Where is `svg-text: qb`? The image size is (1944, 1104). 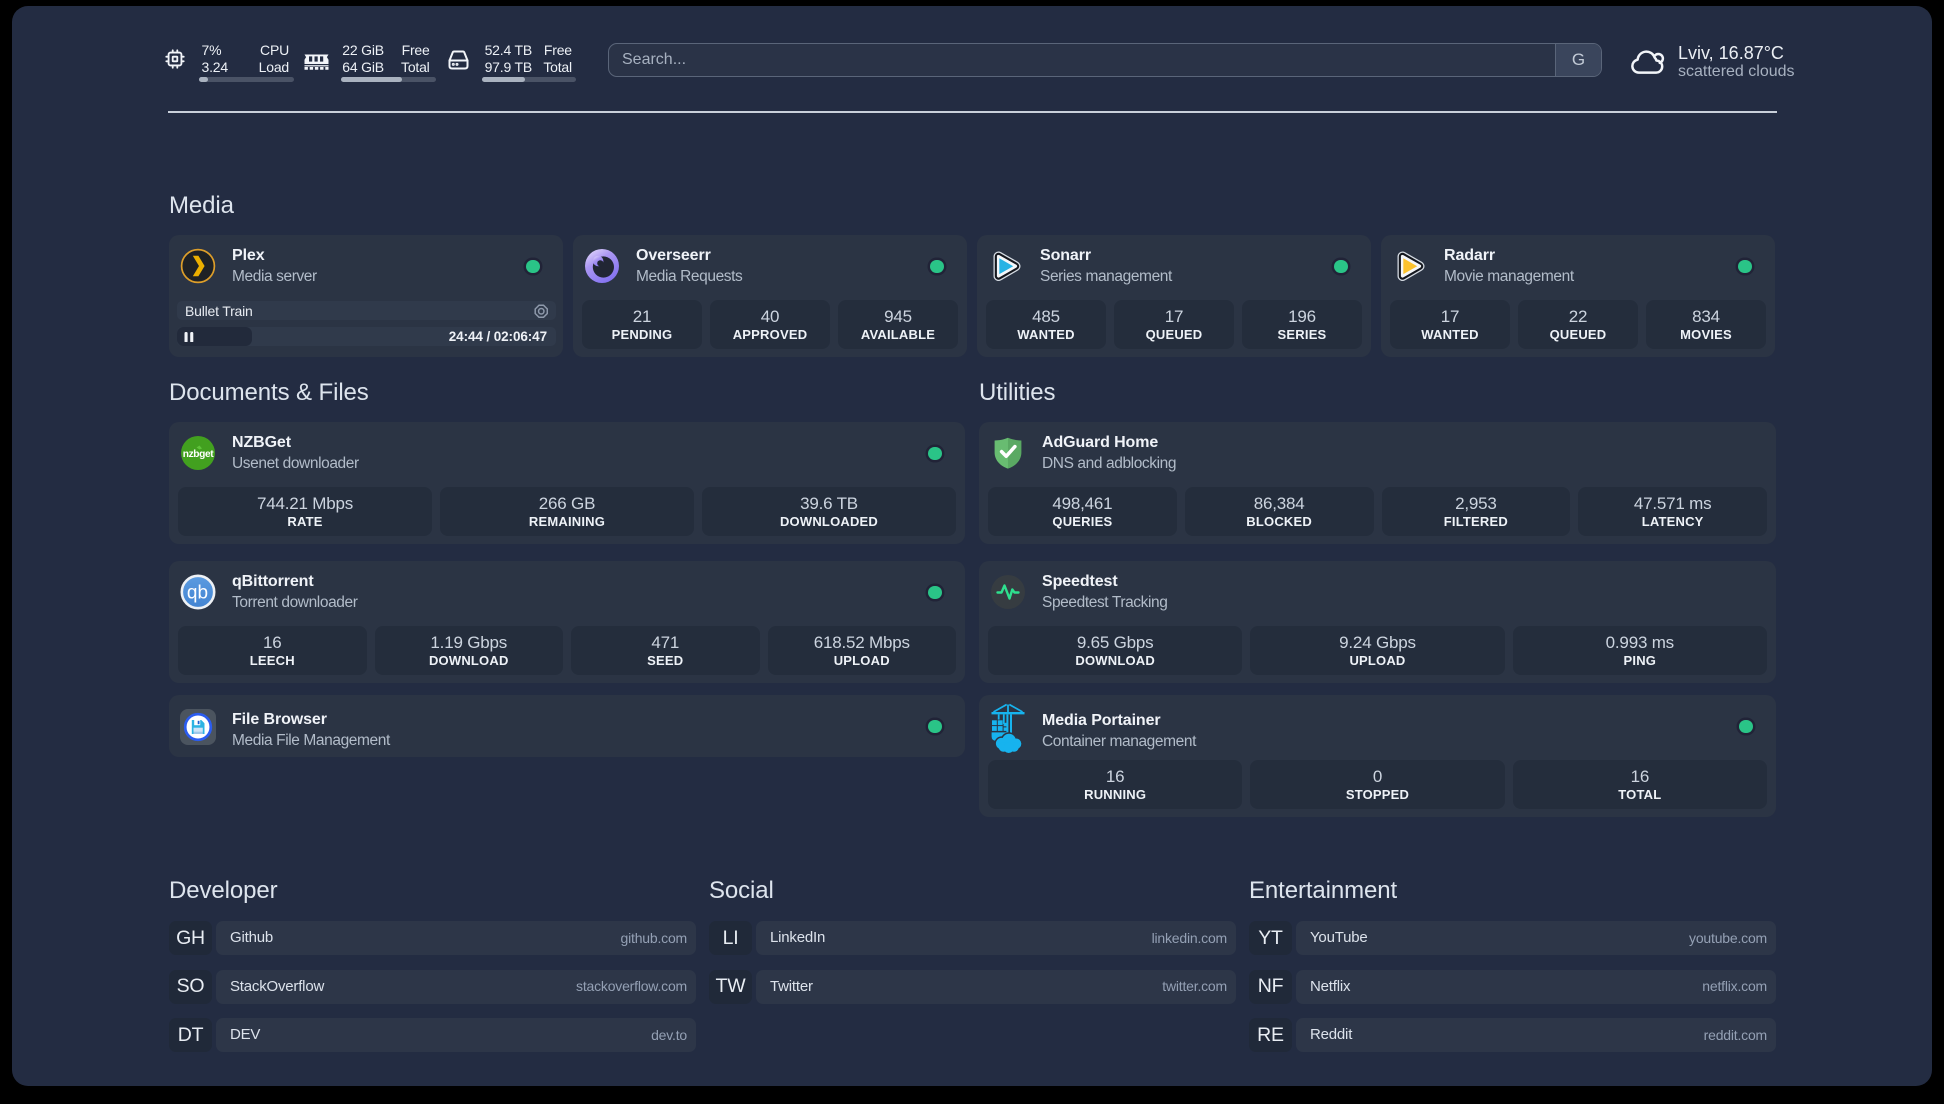 svg-text: qb is located at coordinates (197, 592).